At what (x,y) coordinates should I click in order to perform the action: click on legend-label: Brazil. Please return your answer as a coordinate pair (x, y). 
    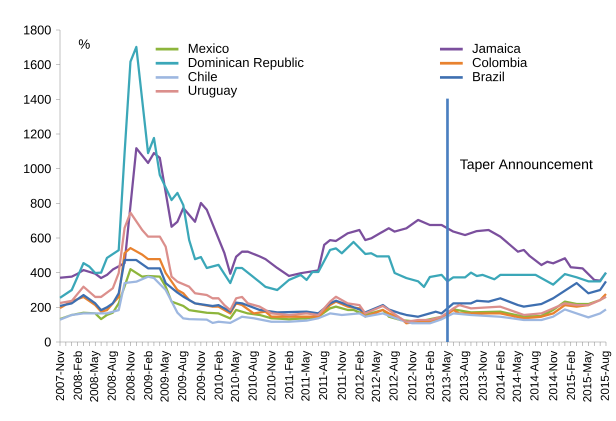
    Looking at the image, I should click on (488, 77).